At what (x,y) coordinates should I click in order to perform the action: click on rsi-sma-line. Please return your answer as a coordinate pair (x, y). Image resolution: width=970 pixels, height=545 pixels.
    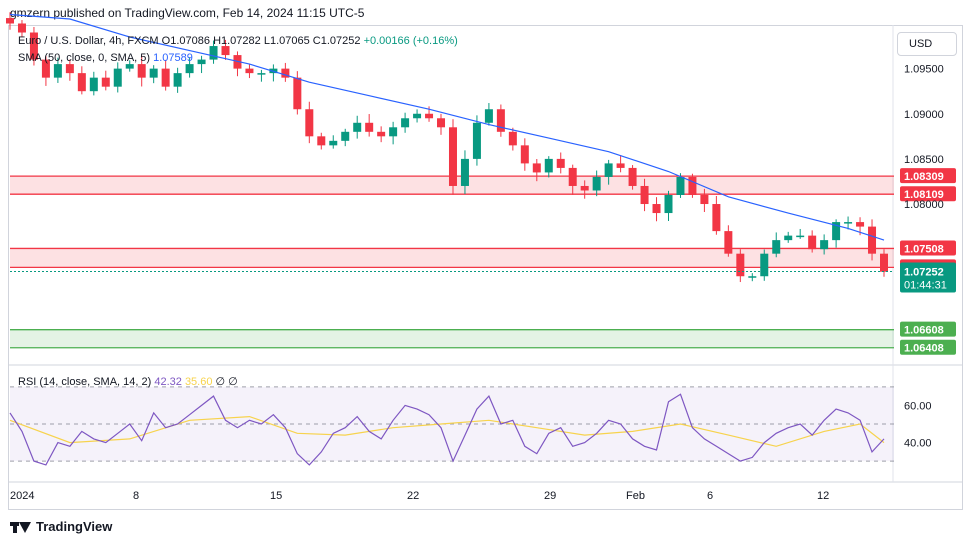
    Looking at the image, I should click on (447, 431).